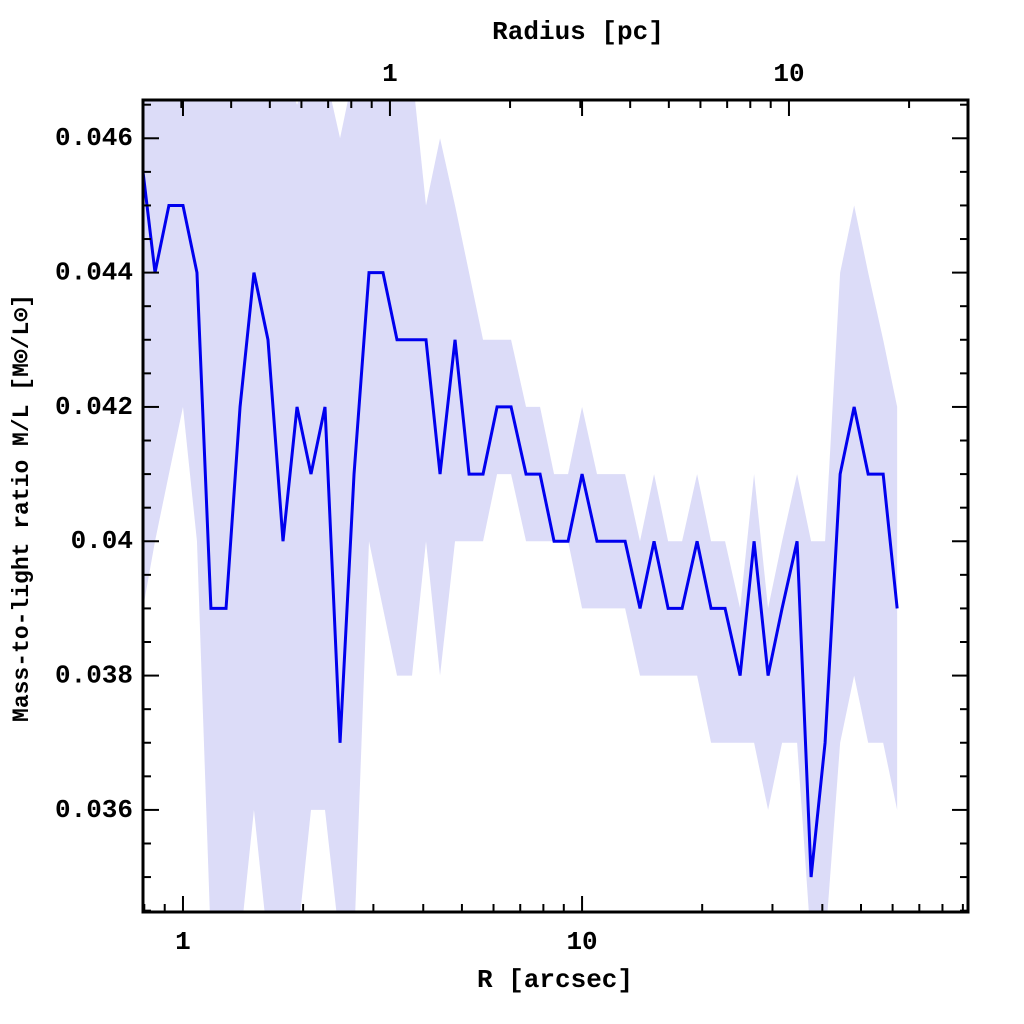 This screenshot has width=1024, height=1024. What do you see at coordinates (94, 272) in the screenshot?
I see `y-tick-label: 0.044` at bounding box center [94, 272].